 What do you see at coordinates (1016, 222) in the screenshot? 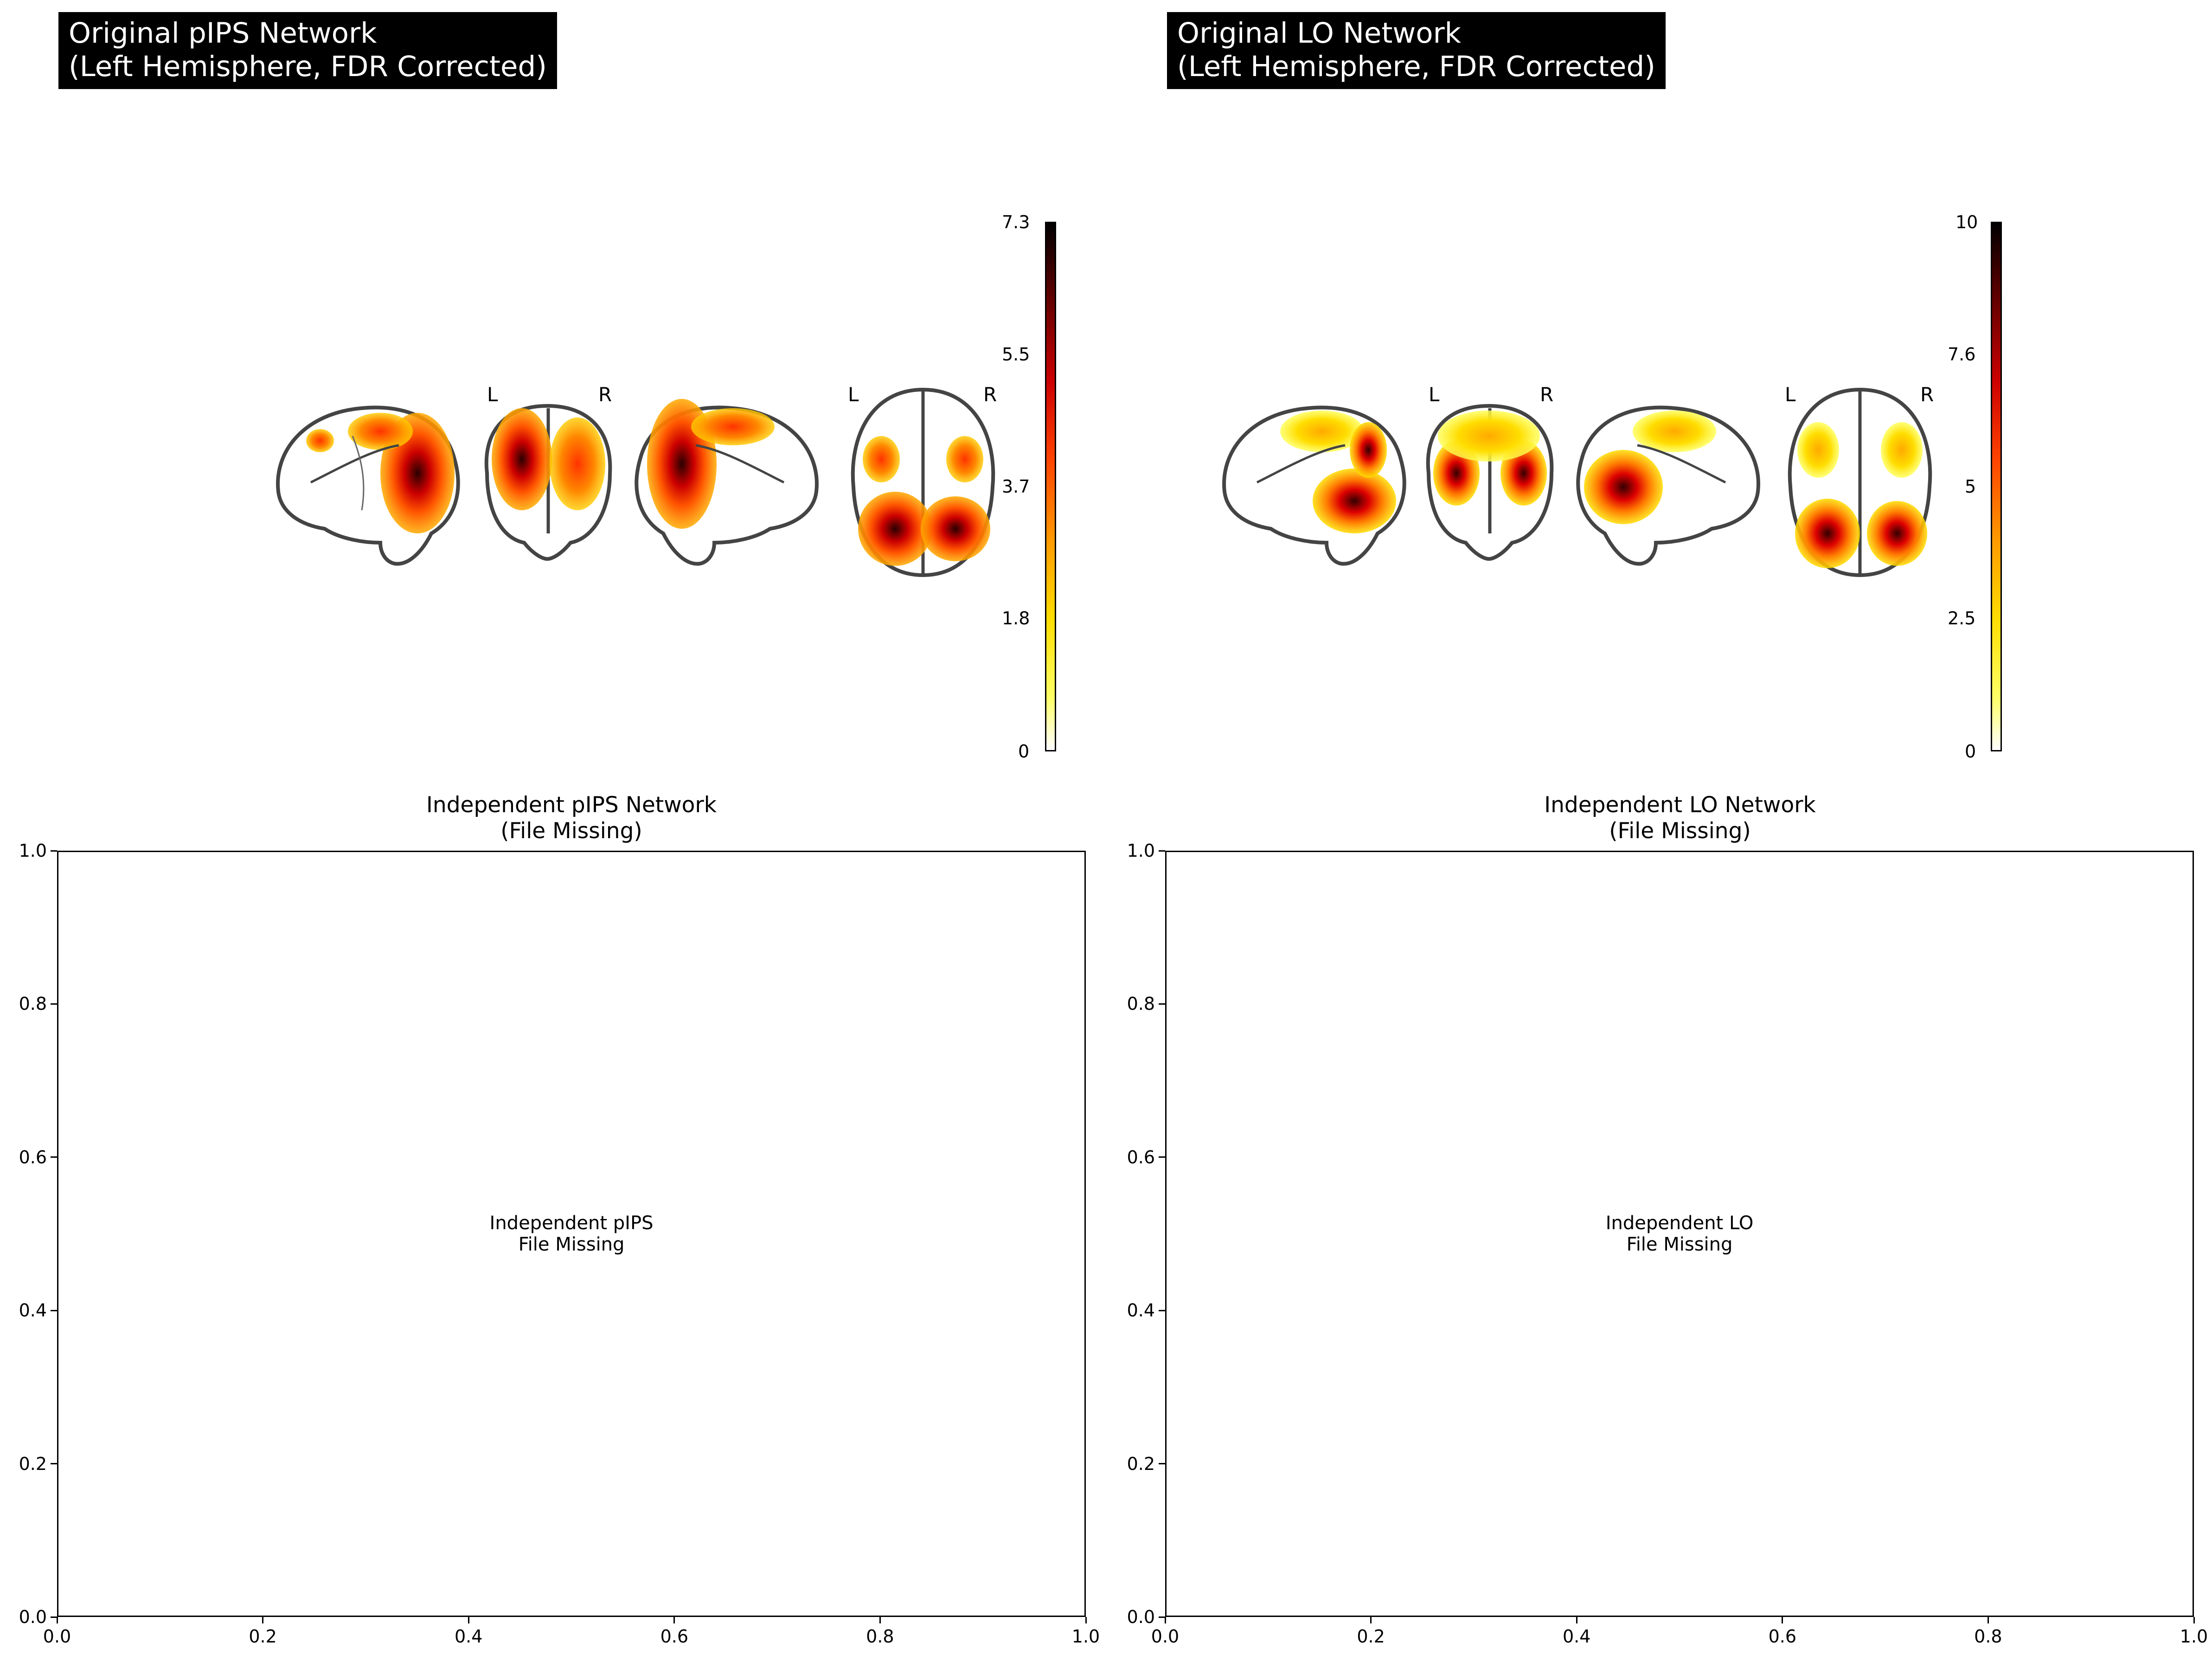
I see `colorbar-tick: 7.3` at bounding box center [1016, 222].